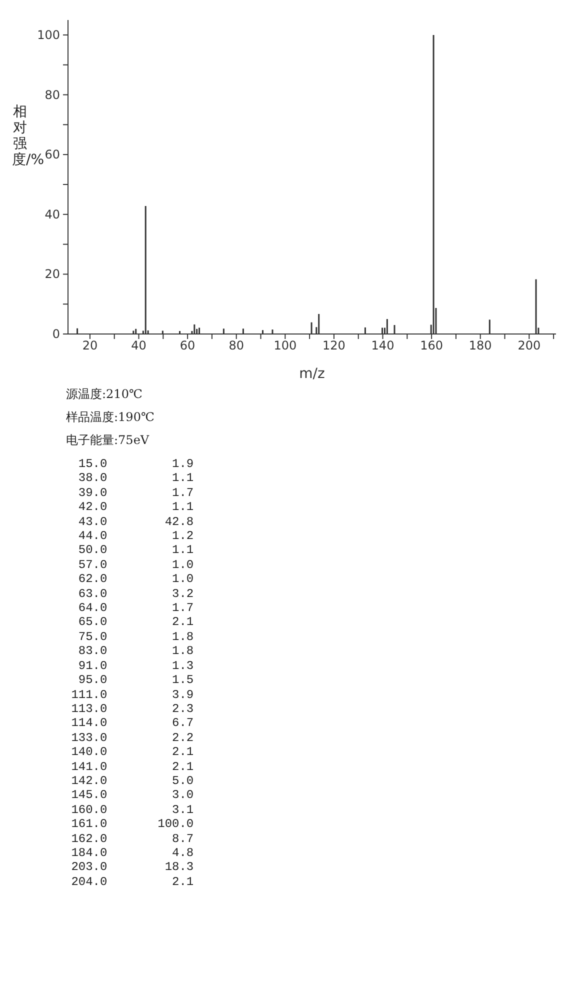 This screenshot has width=570, height=991. What do you see at coordinates (136, 651) in the screenshot?
I see `text: 83.0 1.8` at bounding box center [136, 651].